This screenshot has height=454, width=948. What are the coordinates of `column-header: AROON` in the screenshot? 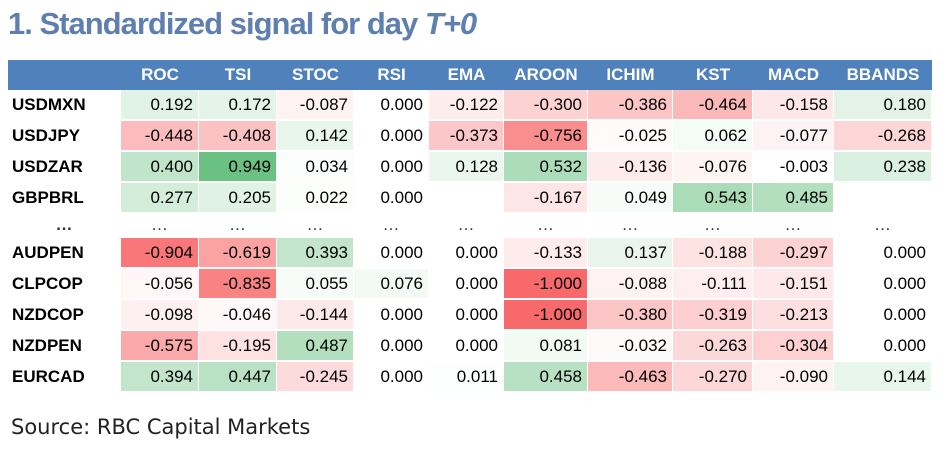 It's located at (546, 75).